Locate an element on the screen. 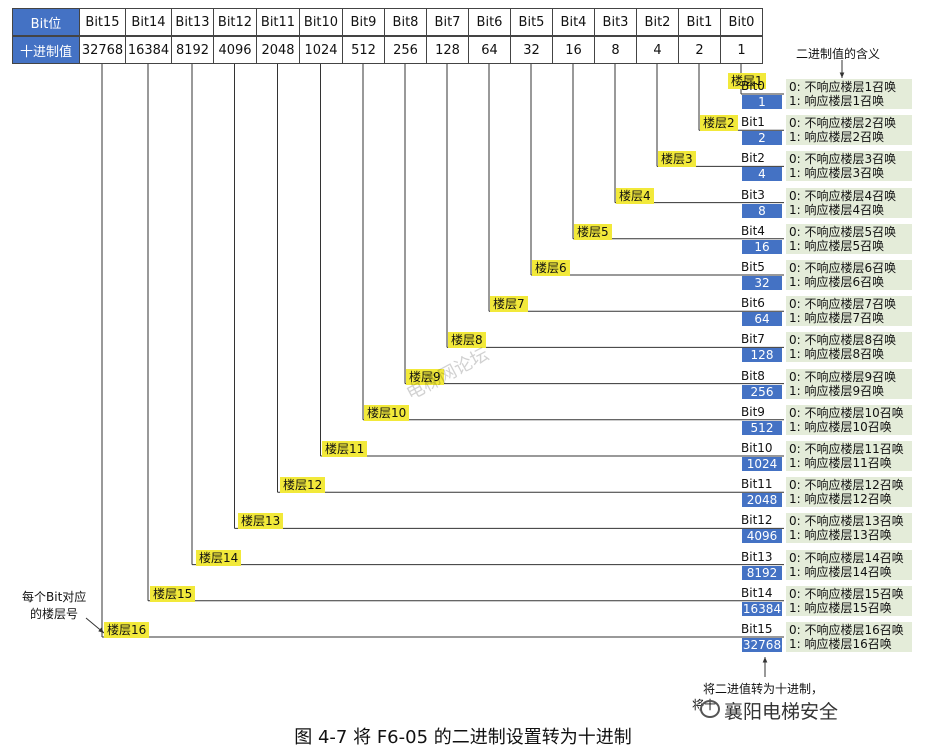 This screenshot has height=749, width=926. floor-tag: 楼层4 is located at coordinates (635, 195).